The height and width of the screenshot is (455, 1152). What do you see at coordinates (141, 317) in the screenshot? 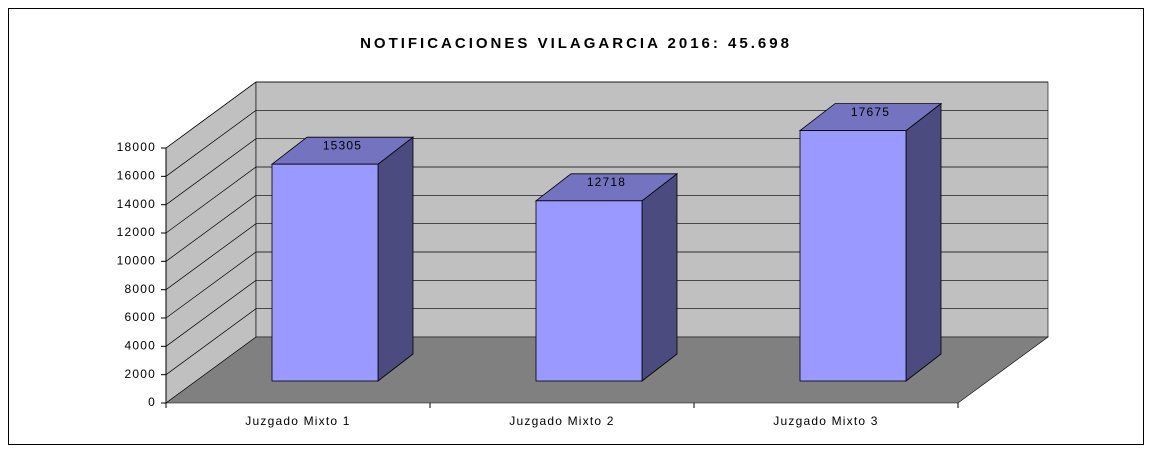
I see `y-tick-label: 6000` at bounding box center [141, 317].